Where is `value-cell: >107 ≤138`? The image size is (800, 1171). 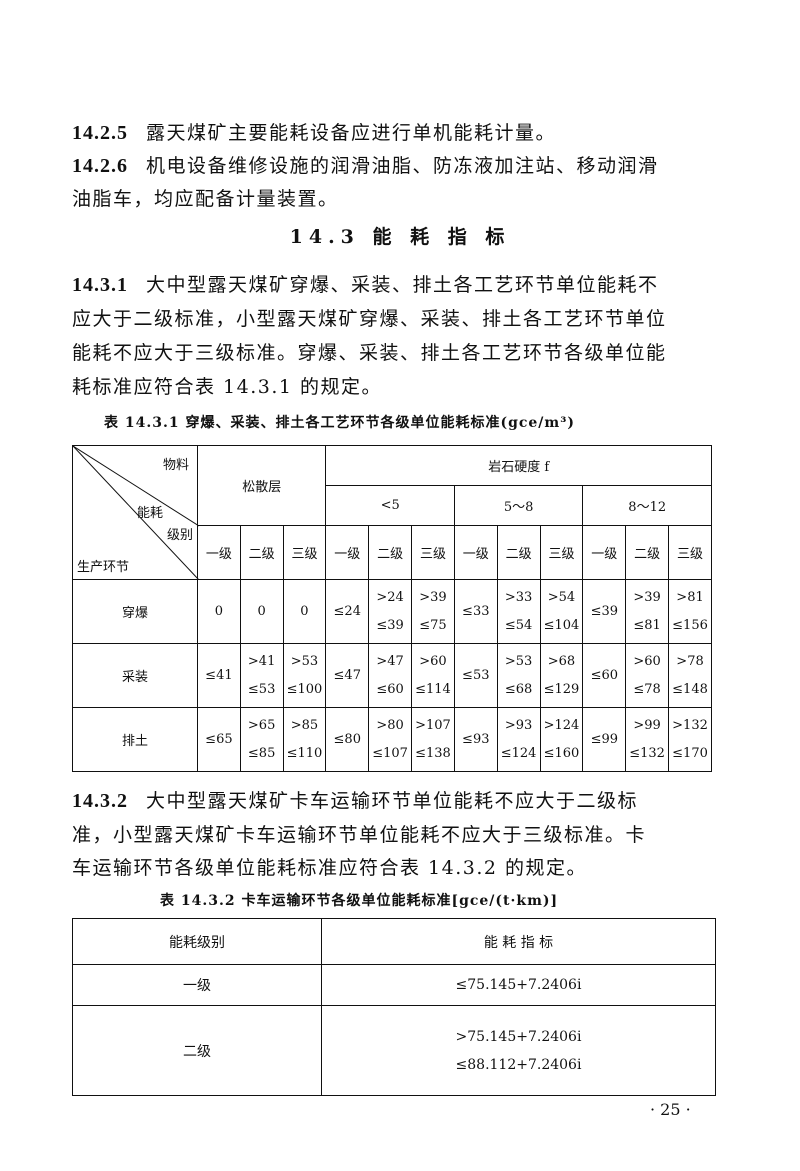 value-cell: >107 ≤138 is located at coordinates (433, 739).